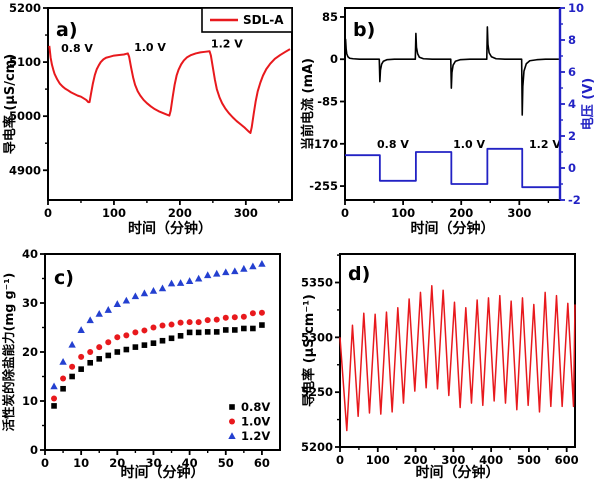 This screenshot has width=600, height=482. What do you see at coordinates (30, 401) in the screenshot?
I see `y-tick-label: 10` at bounding box center [30, 401].